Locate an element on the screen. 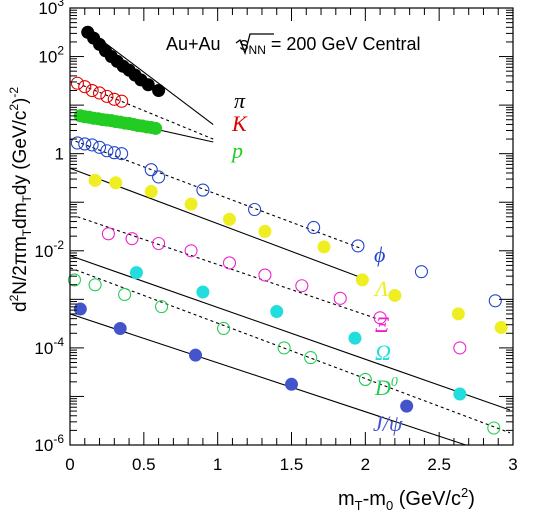  sqrt-symbol is located at coordinates (254, 44).